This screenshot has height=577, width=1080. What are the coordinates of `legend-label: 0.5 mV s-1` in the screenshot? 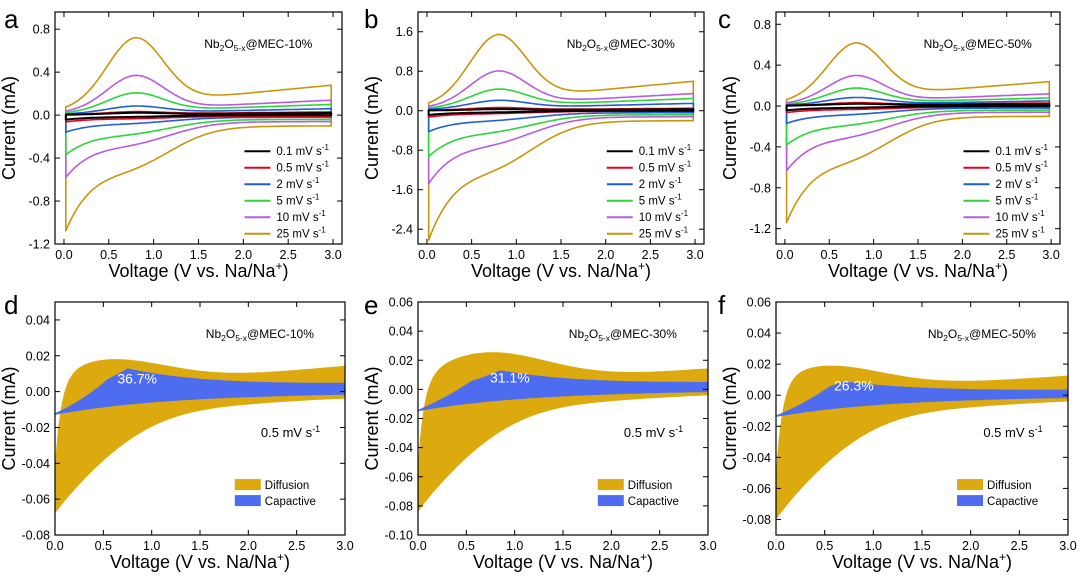 It's located at (1021, 167).